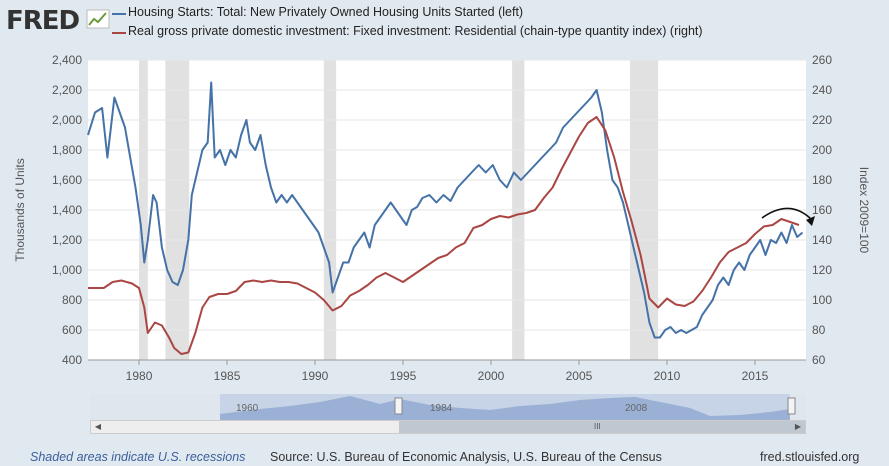 This screenshot has height=466, width=889. What do you see at coordinates (819, 360) in the screenshot?
I see `y2-tick-label: 60` at bounding box center [819, 360].